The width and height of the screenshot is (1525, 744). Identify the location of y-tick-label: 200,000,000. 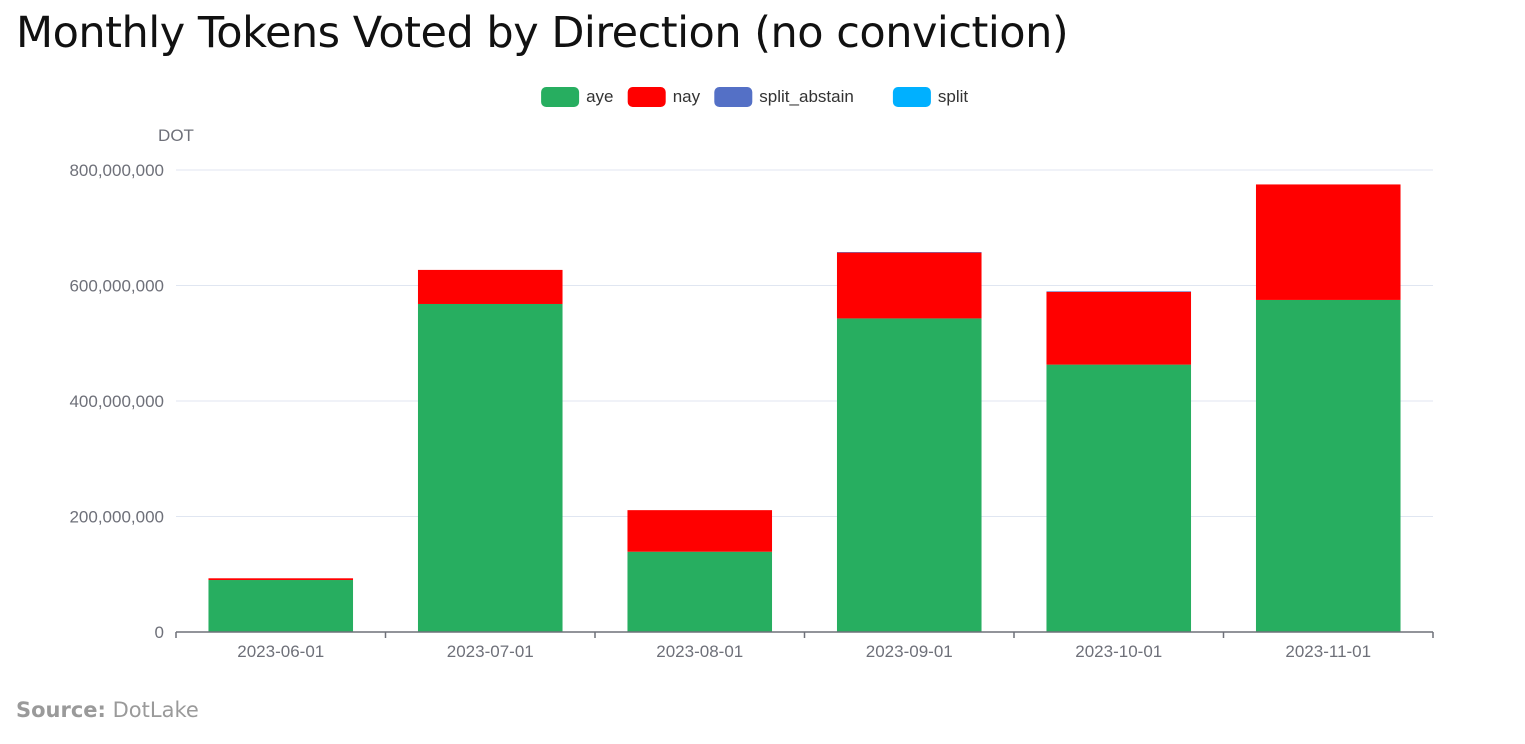
(116, 517).